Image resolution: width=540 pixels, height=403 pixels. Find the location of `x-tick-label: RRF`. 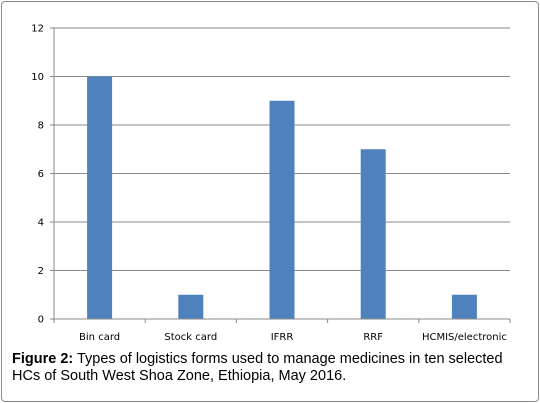

x-tick-label: RRF is located at coordinates (373, 337).